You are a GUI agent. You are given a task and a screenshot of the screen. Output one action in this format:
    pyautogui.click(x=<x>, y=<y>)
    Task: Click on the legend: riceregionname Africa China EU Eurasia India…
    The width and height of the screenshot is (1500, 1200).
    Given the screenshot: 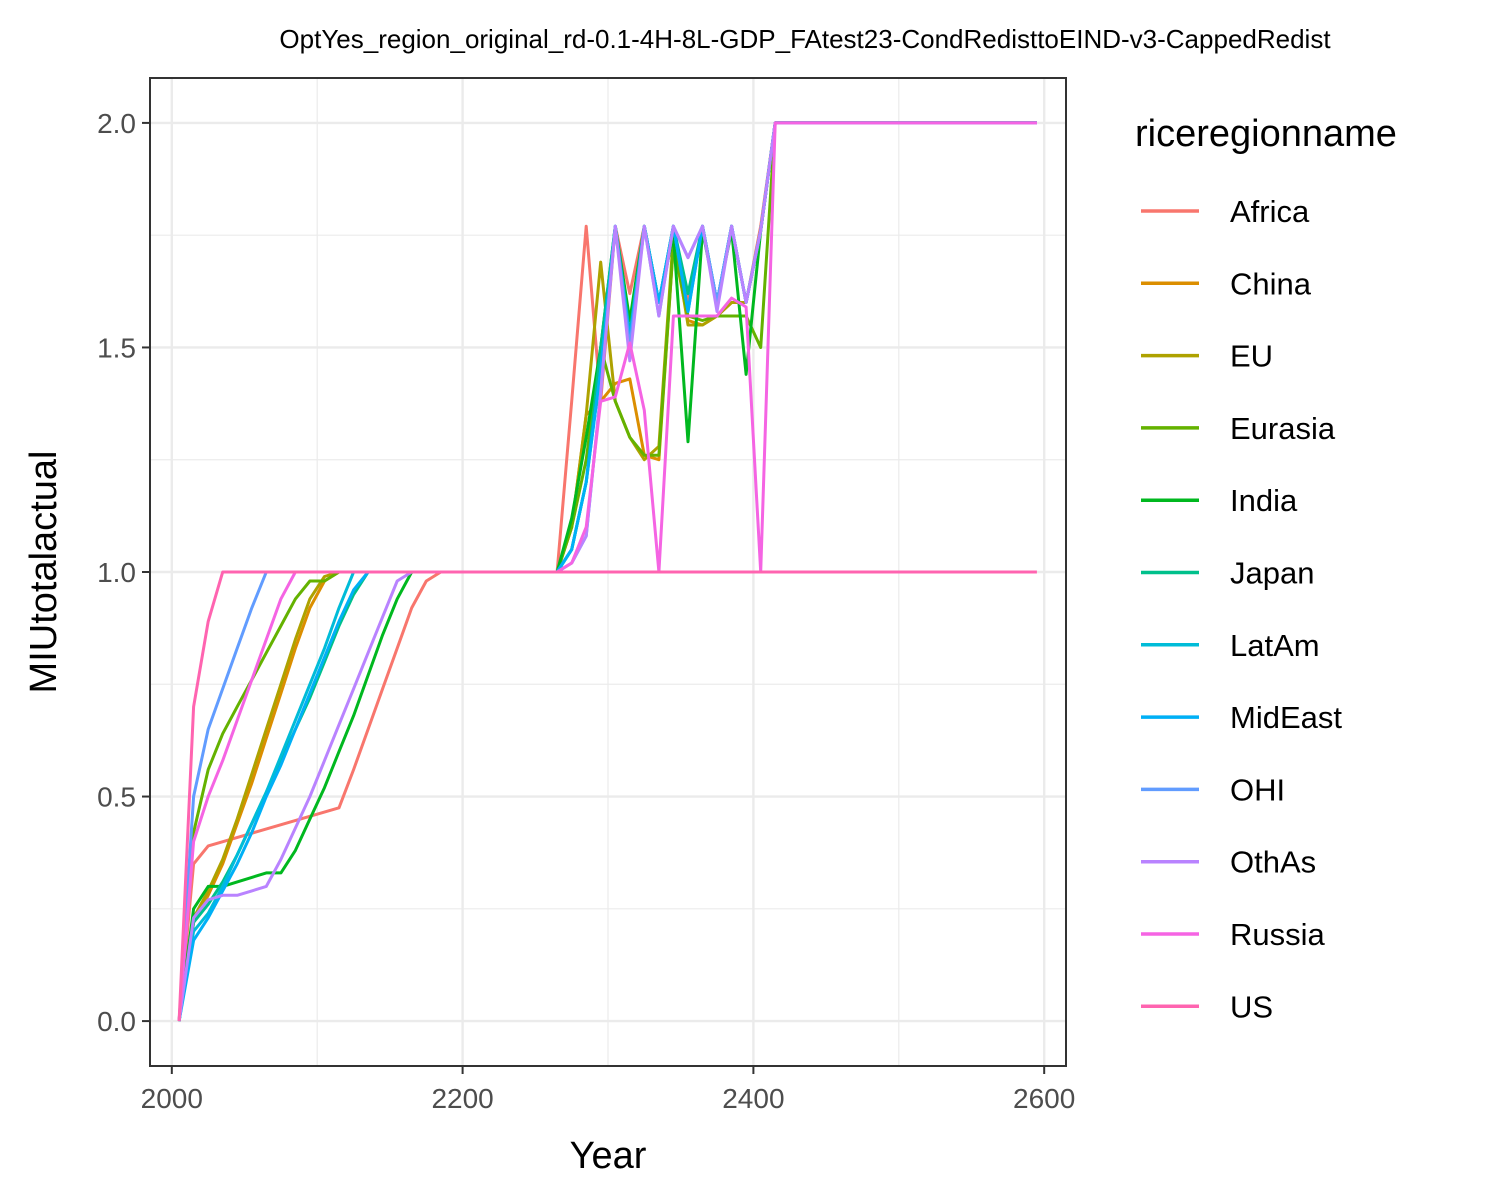 What is the action you would take?
    pyautogui.click(x=1266, y=568)
    